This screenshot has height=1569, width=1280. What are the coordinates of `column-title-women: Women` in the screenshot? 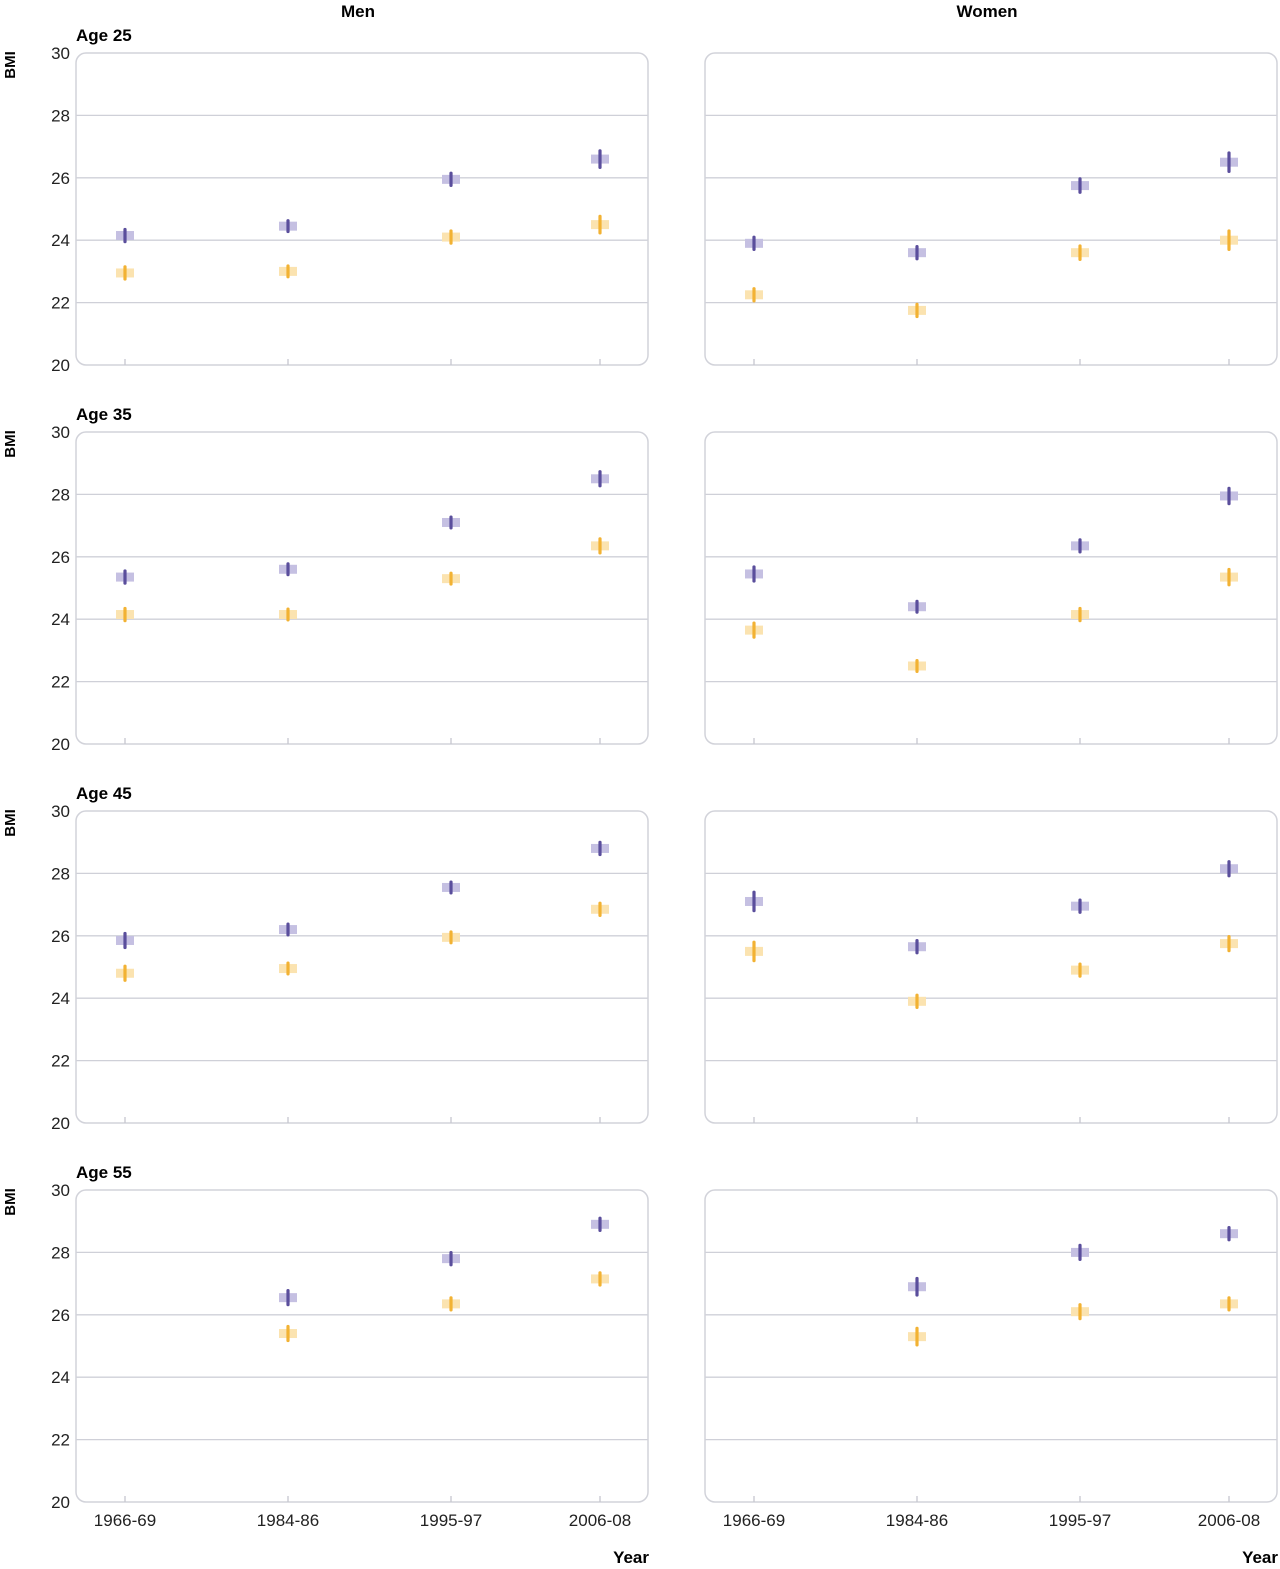 It's located at (986, 11).